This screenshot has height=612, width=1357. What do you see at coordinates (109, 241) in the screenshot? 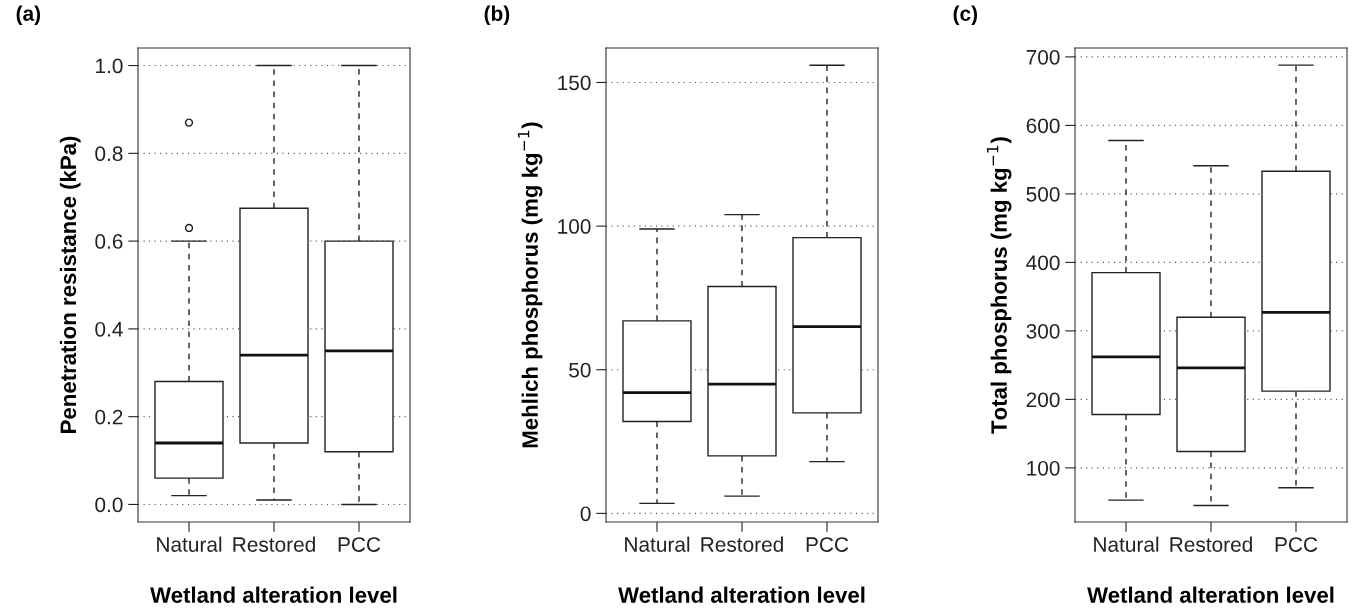
I see `y-tick-label: 0.6` at bounding box center [109, 241].